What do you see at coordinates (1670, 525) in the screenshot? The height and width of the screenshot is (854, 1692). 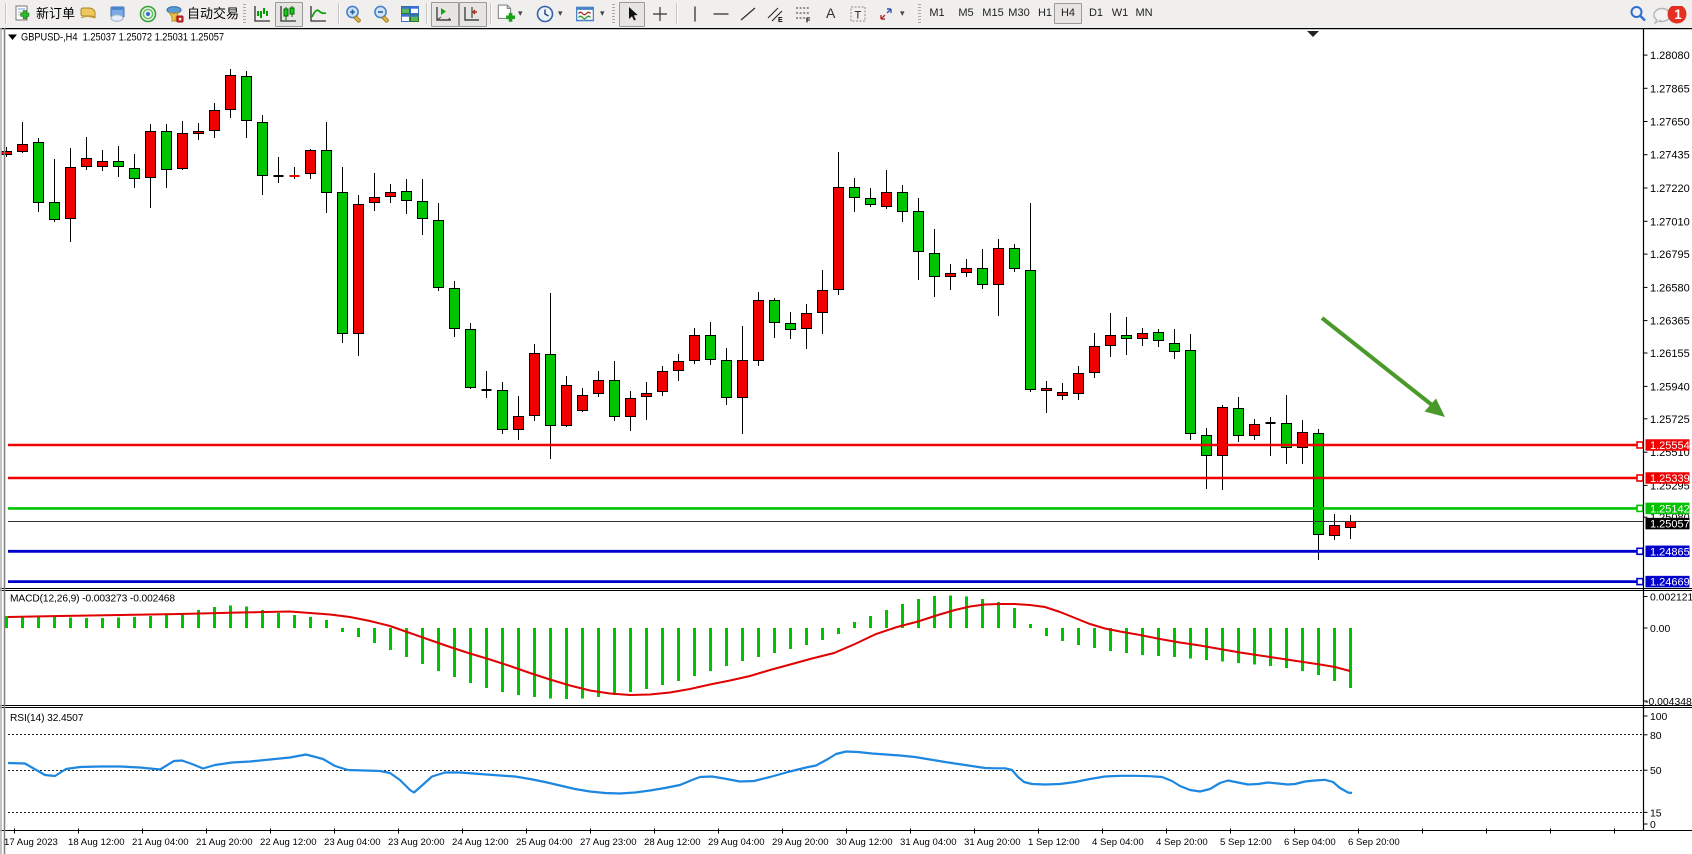 I see `svg-text: 1.25057` at bounding box center [1670, 525].